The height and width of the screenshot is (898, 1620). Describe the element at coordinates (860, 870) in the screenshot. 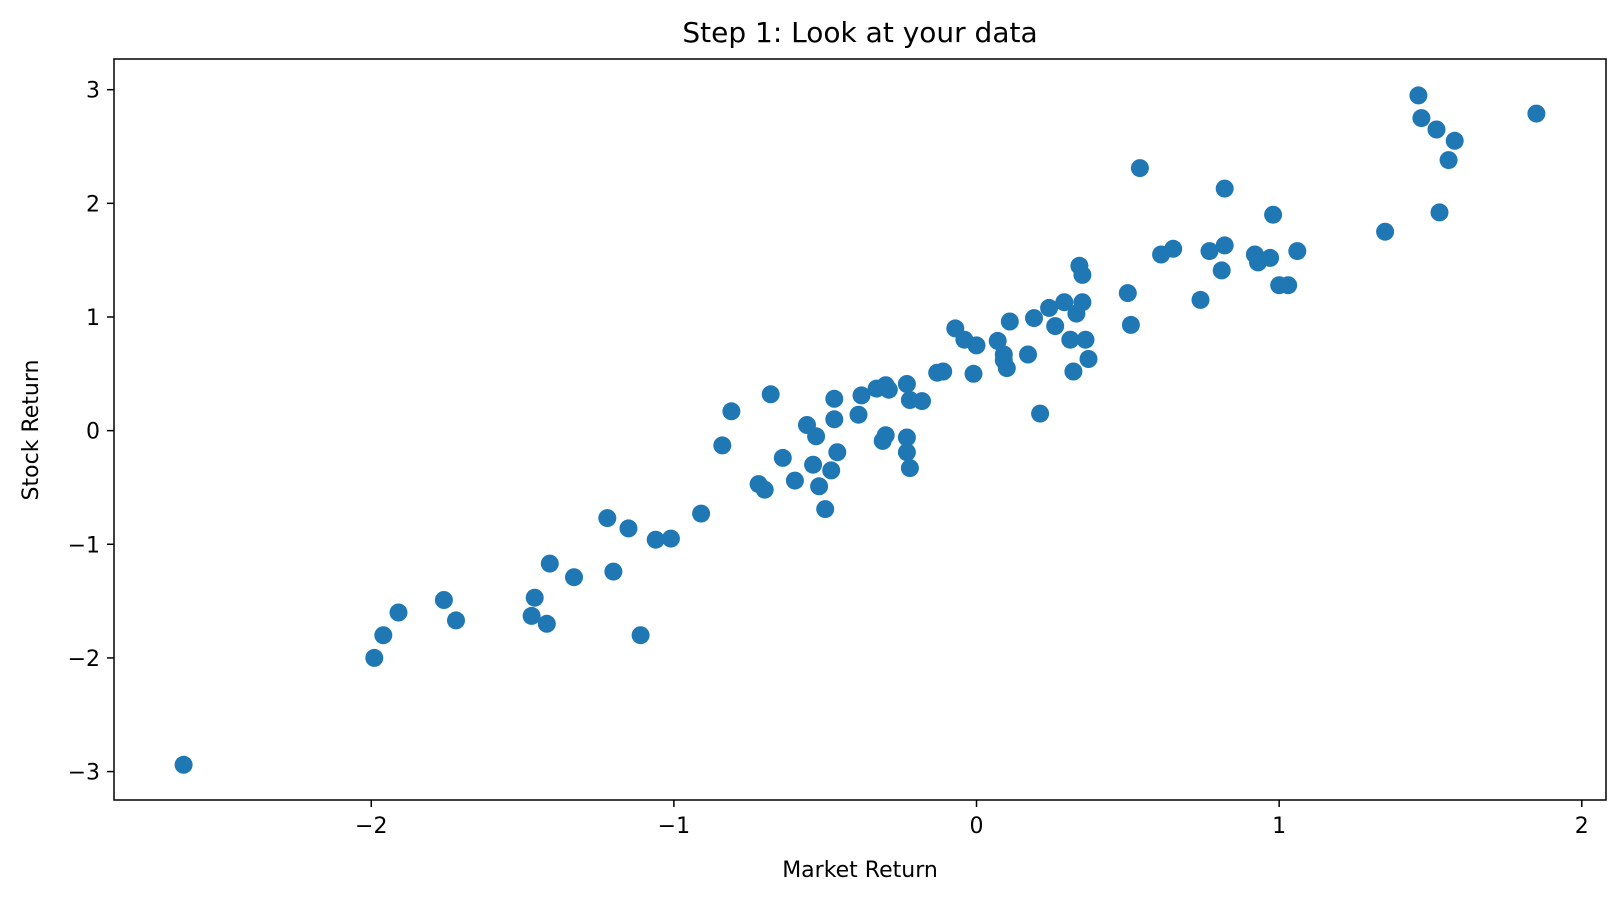

I see `x-axis-label: Market Return` at that location.